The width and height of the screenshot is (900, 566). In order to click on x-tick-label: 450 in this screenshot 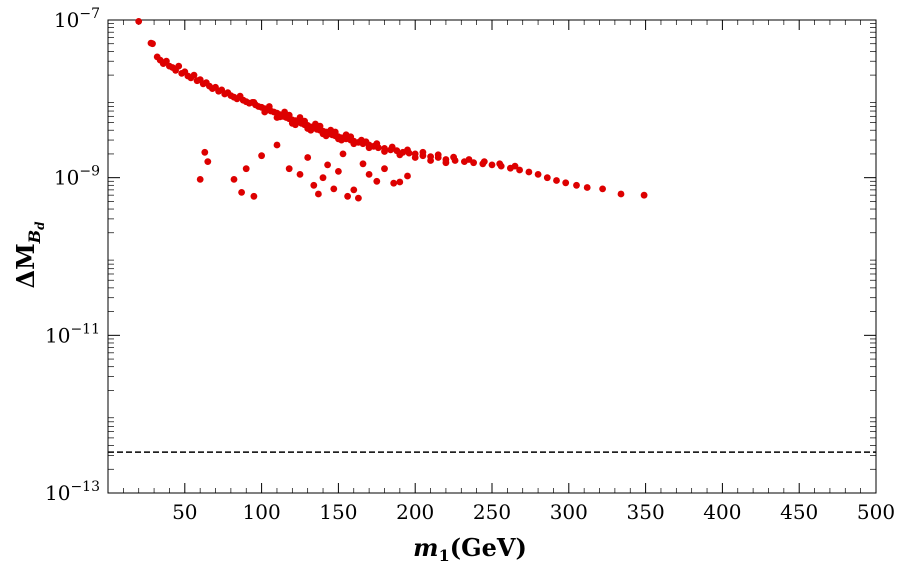, I will do `click(799, 512)`.